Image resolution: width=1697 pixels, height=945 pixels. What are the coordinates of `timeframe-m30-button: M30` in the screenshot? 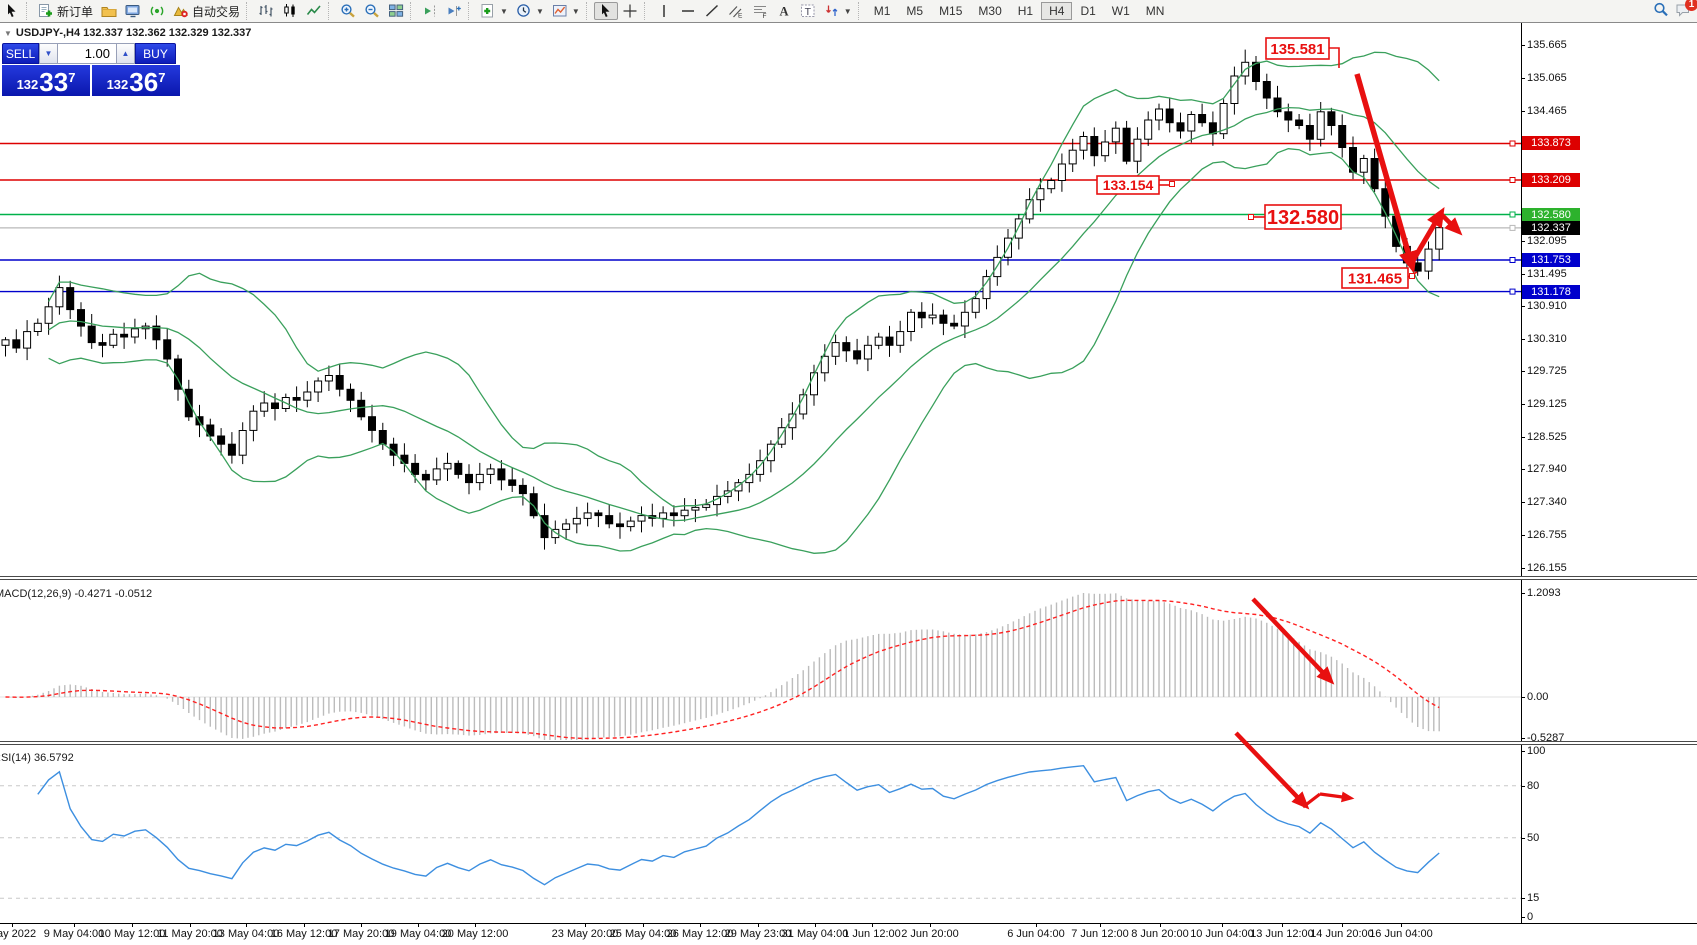 It's located at (990, 11).